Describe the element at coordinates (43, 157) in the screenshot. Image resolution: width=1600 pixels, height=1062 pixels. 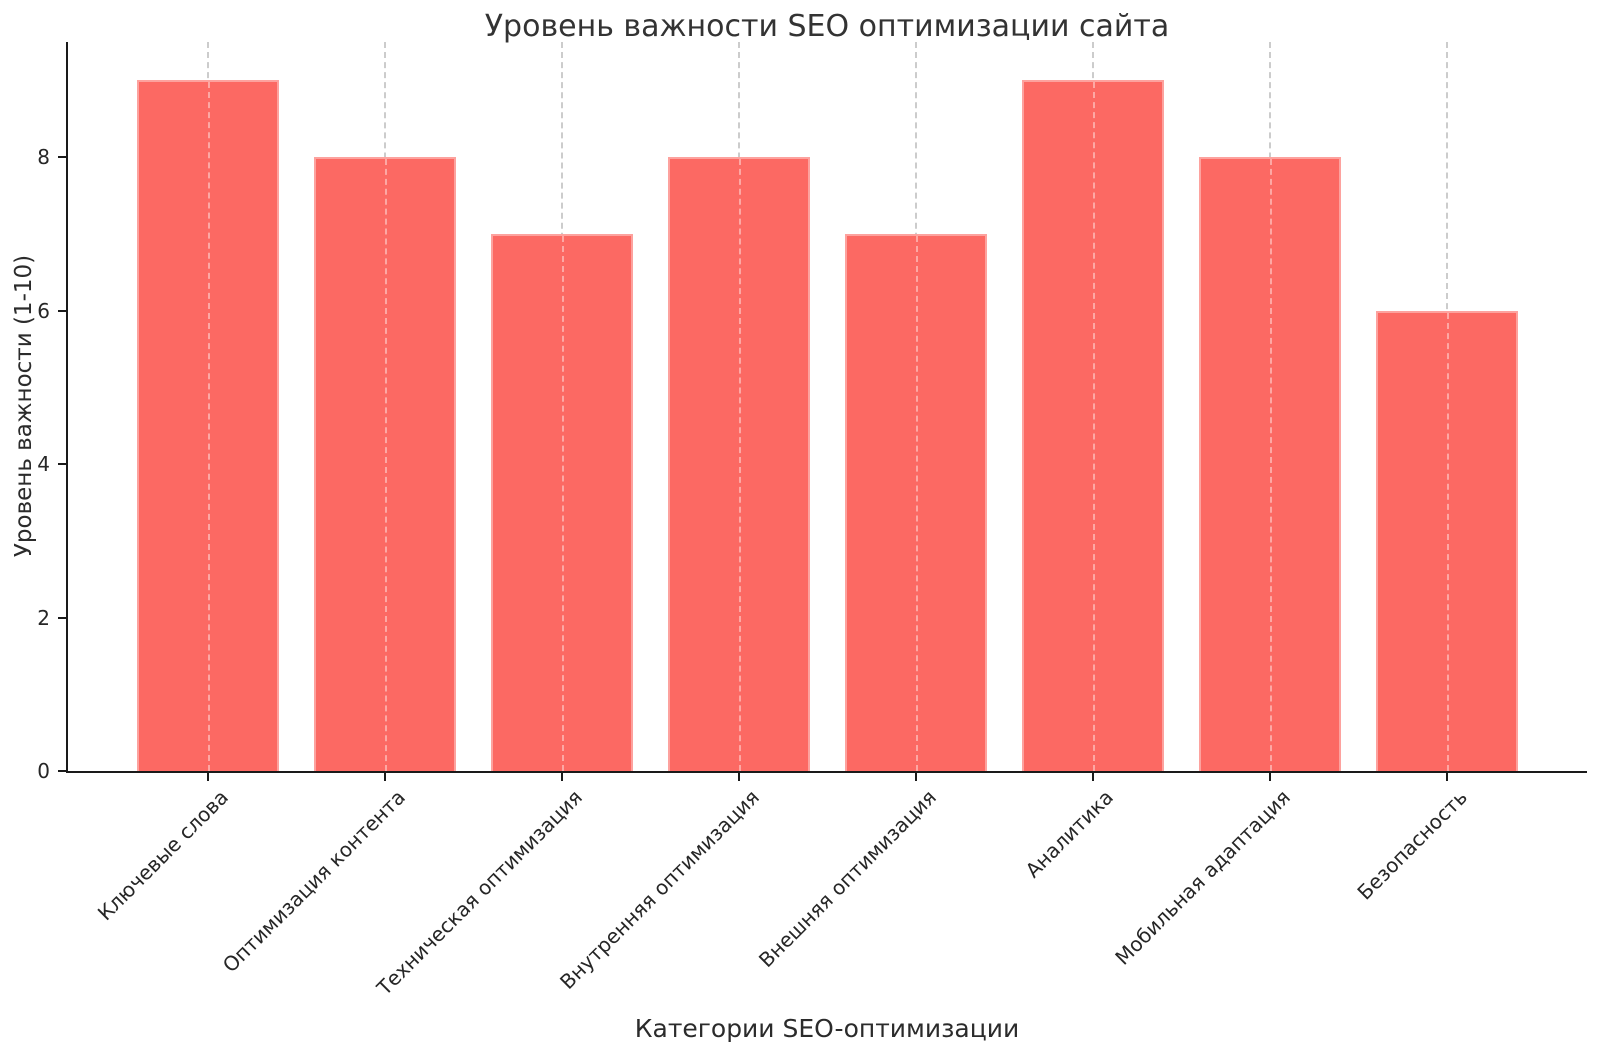
I see `y-tick-label: 8` at that location.